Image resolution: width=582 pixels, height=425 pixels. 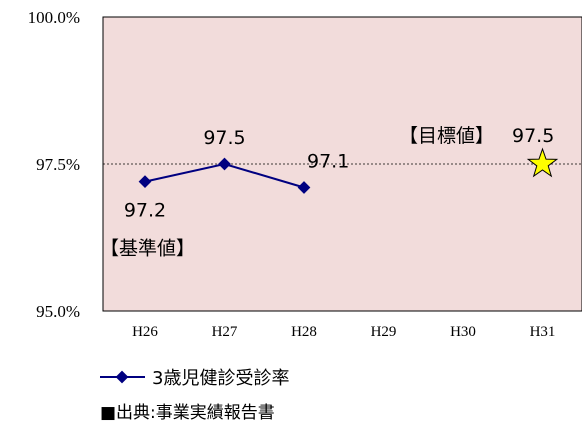 What do you see at coordinates (533, 136) in the screenshot?
I see `target-value-label: 97.5` at bounding box center [533, 136].